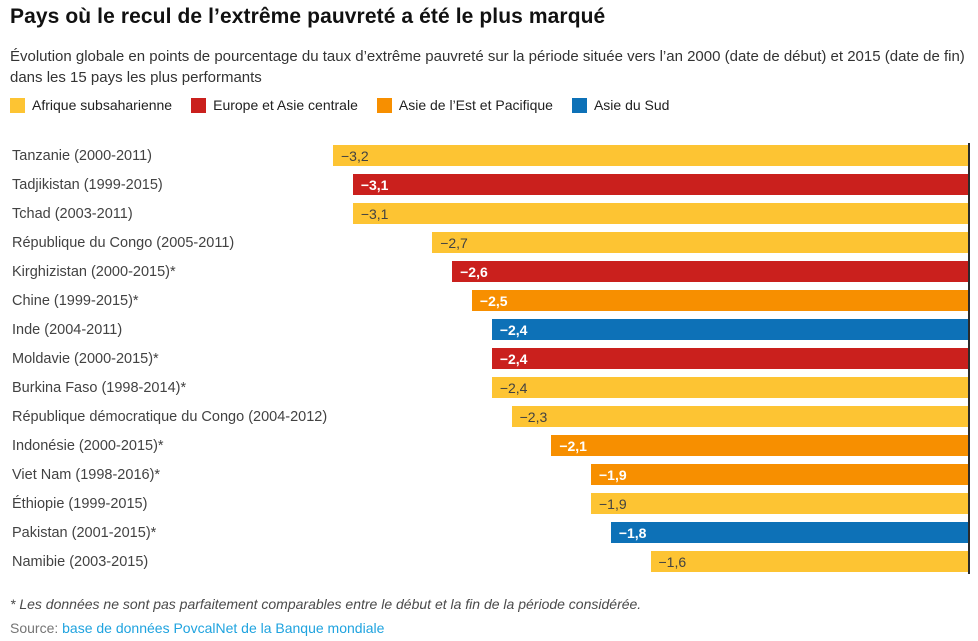 The height and width of the screenshot is (641, 978). Describe the element at coordinates (75, 300) in the screenshot. I see `country-label: Chine (1999-2015)*` at that location.